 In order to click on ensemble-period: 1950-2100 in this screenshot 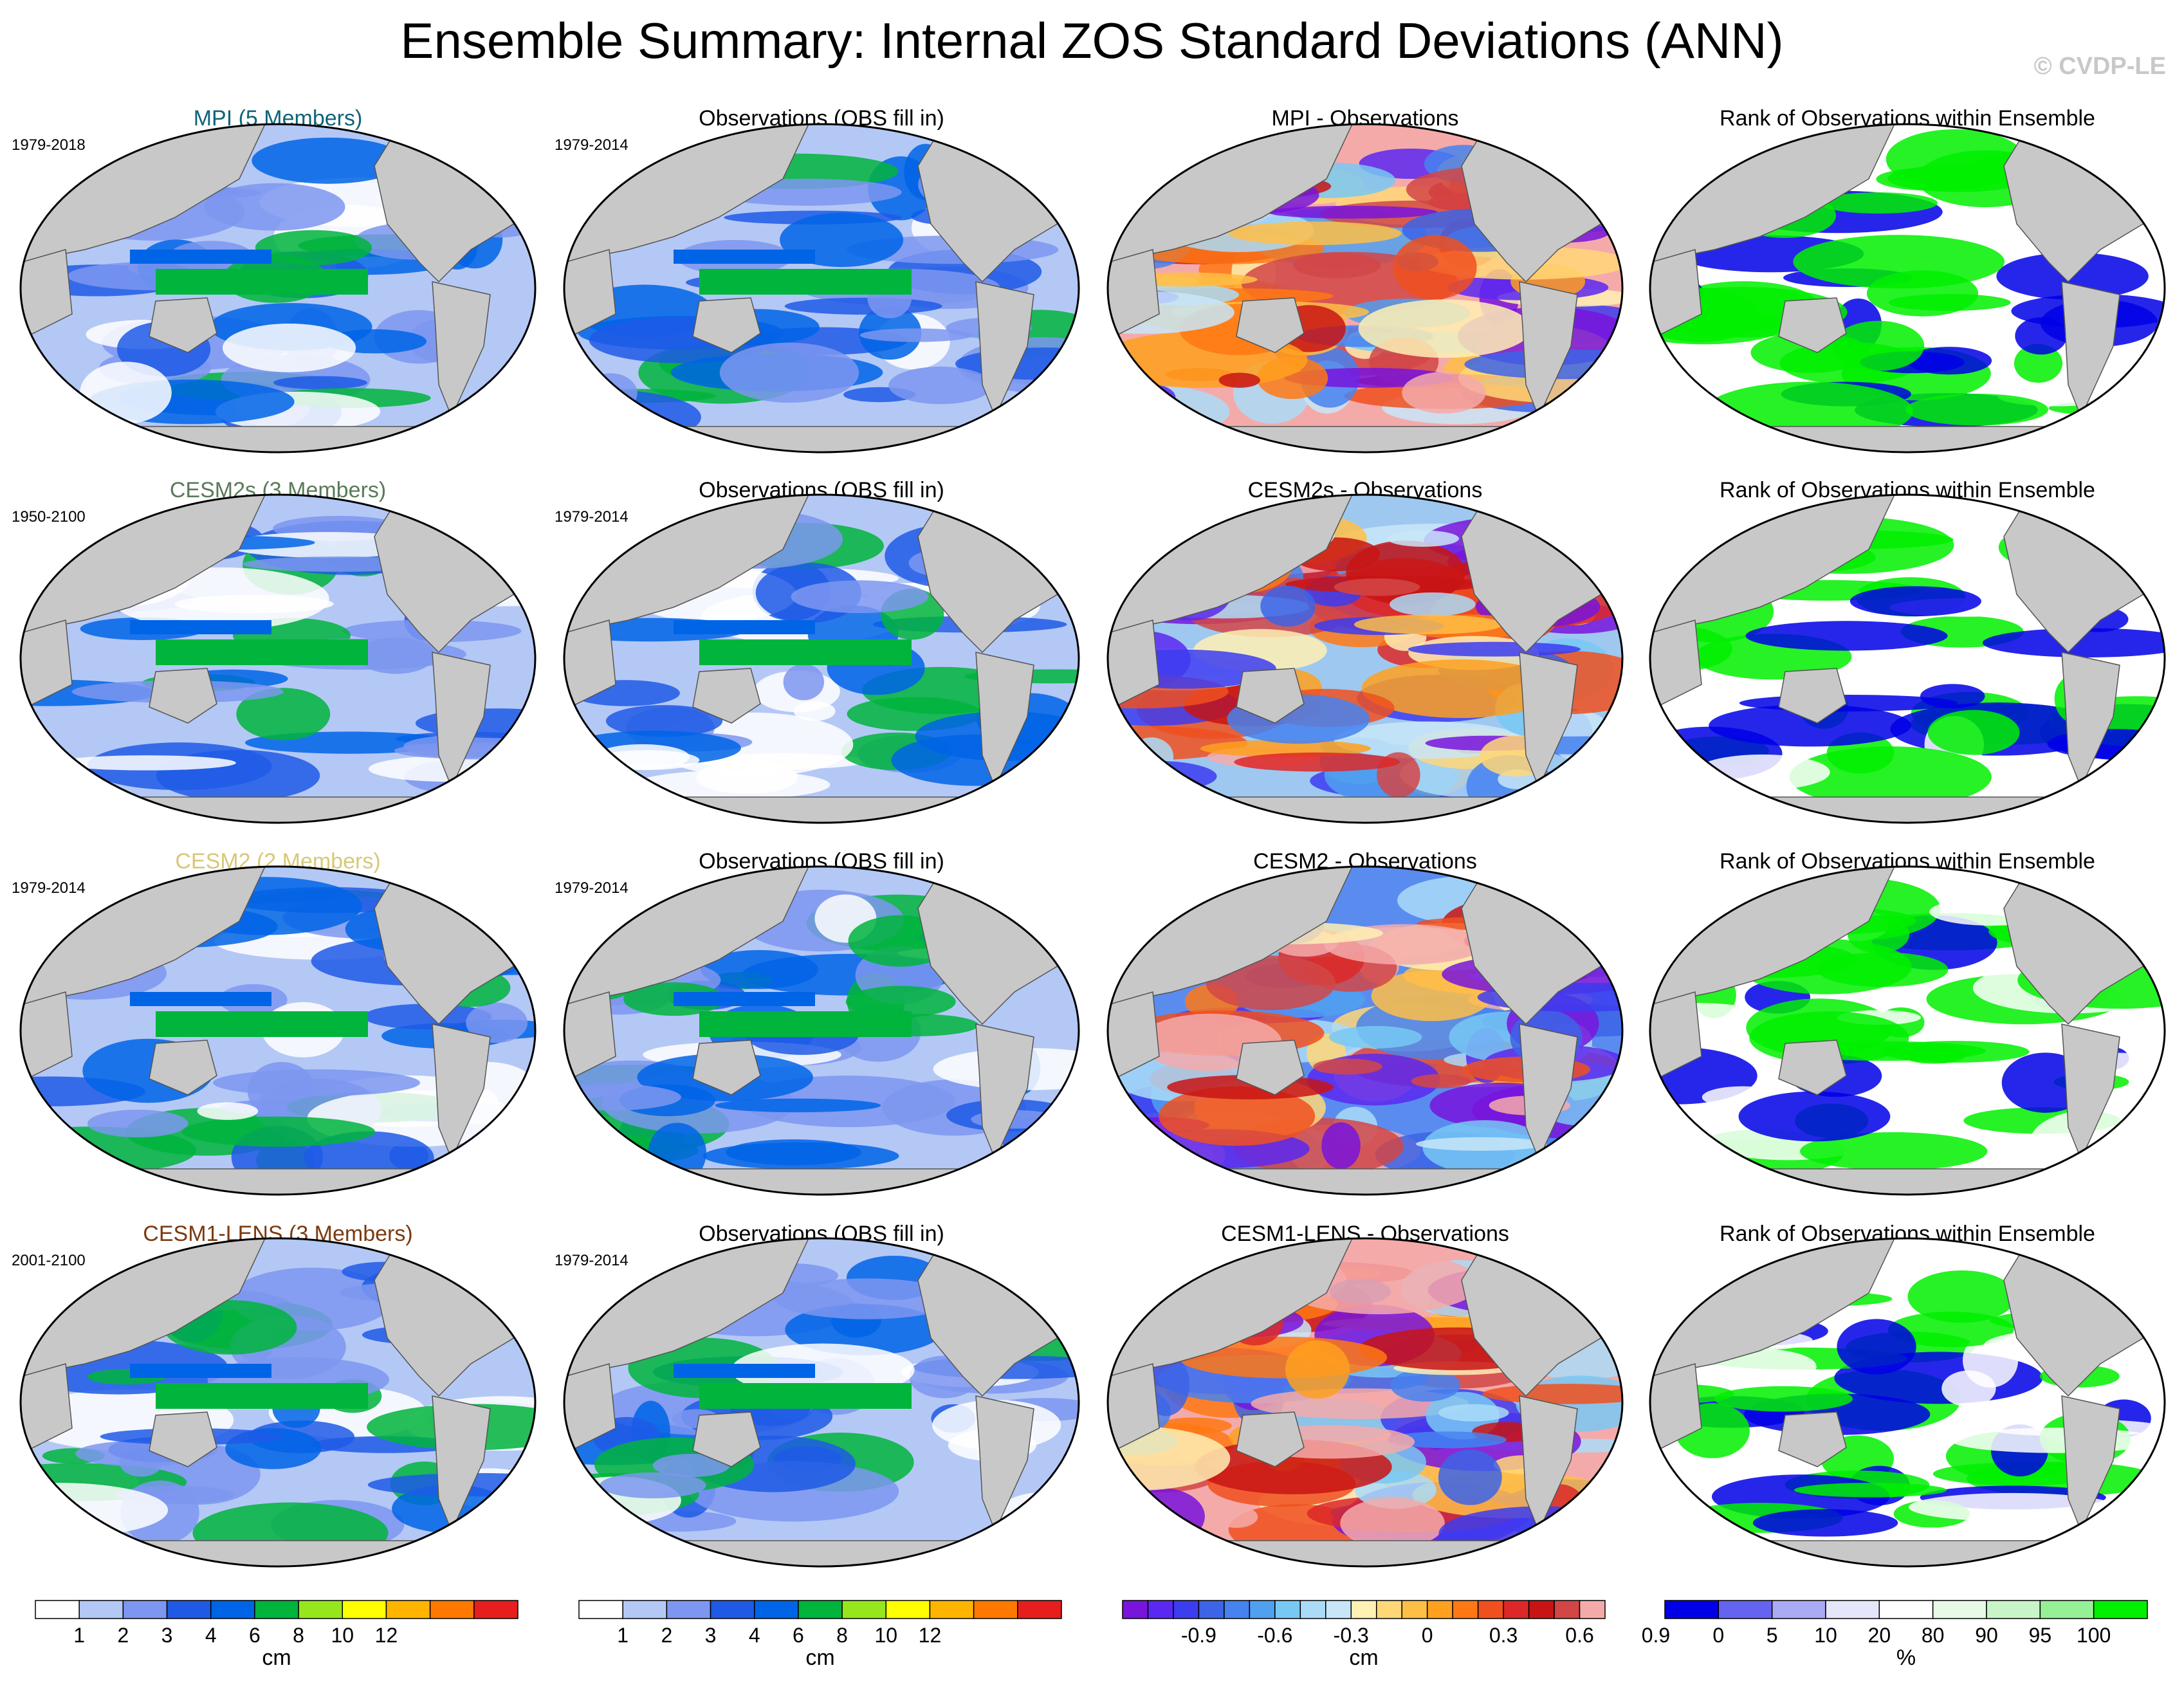, I will do `click(49, 517)`.